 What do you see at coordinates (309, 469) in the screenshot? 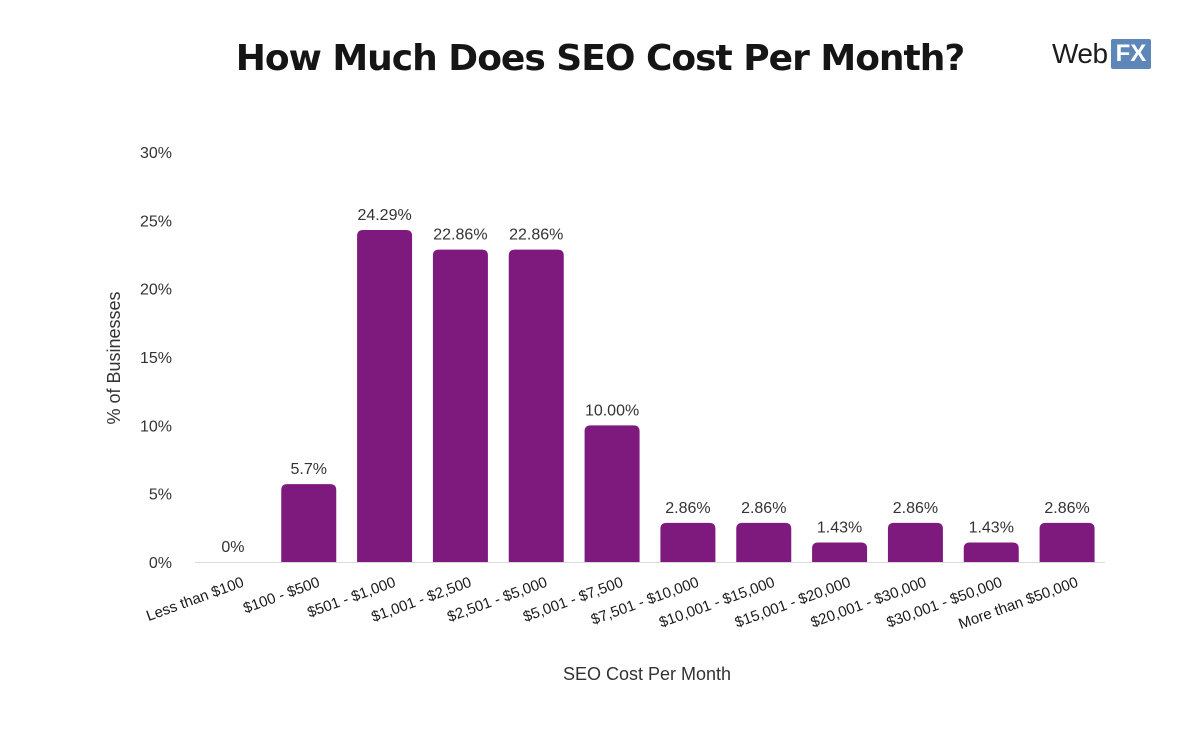
I see `bar-data-label: 5.7%` at bounding box center [309, 469].